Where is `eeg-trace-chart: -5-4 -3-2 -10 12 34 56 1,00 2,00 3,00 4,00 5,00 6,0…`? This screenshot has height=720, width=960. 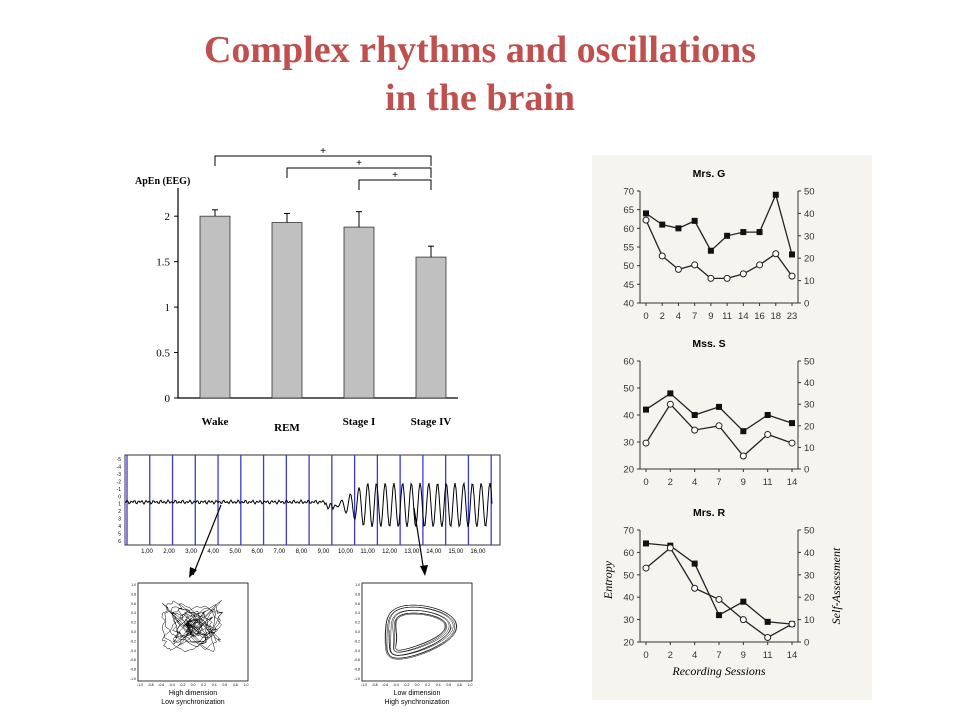 eeg-trace-chart: -5-4 -3-2 -10 12 34 56 1,00 2,00 3,00 4,00 5,00 6,0… is located at coordinates (309, 504).